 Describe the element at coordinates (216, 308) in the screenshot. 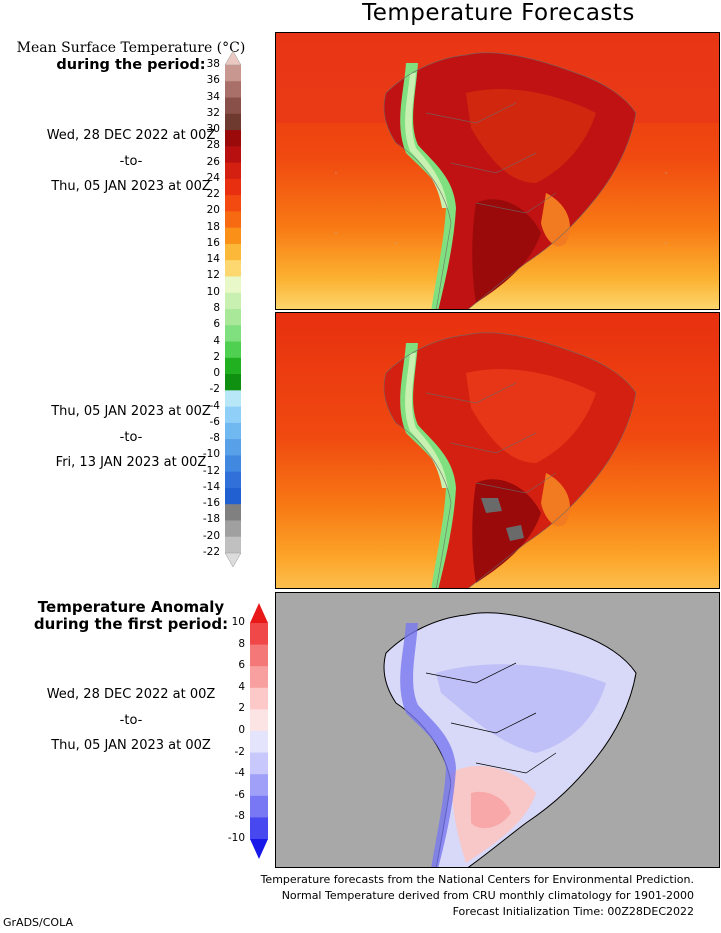

I see `colorbar-label: 8` at that location.